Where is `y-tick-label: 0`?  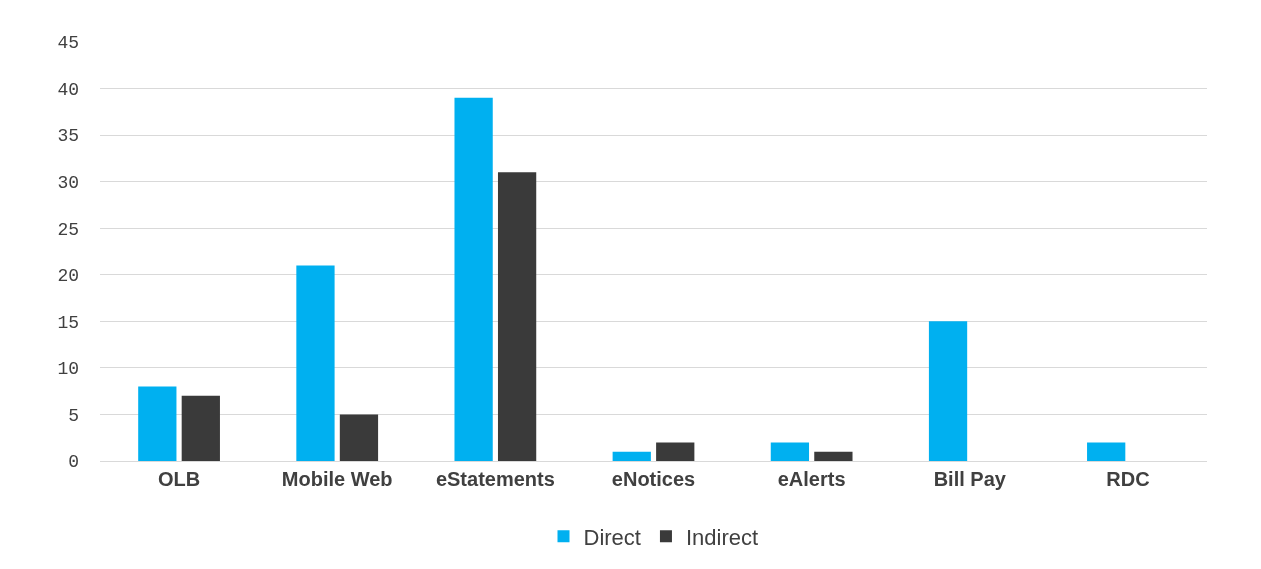
y-tick-label: 0 is located at coordinates (73, 462).